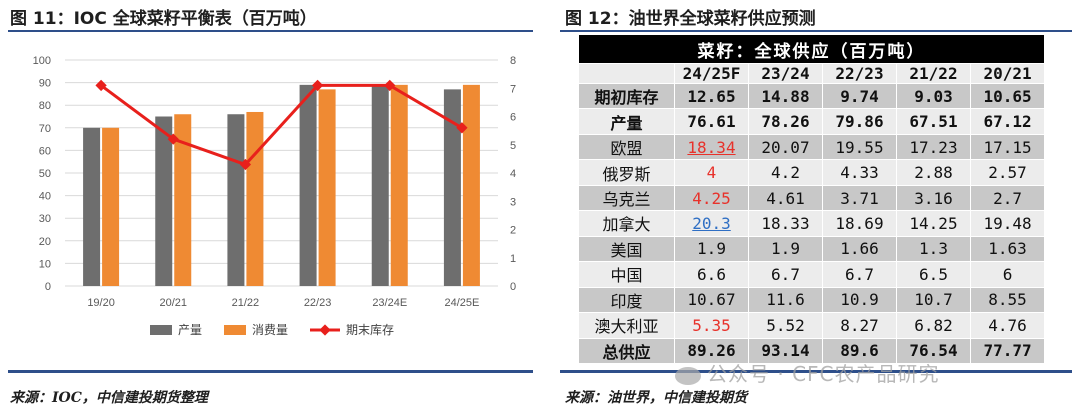 The image size is (1080, 415). What do you see at coordinates (626, 325) in the screenshot?
I see `row-label: 澳大利亚` at bounding box center [626, 325].